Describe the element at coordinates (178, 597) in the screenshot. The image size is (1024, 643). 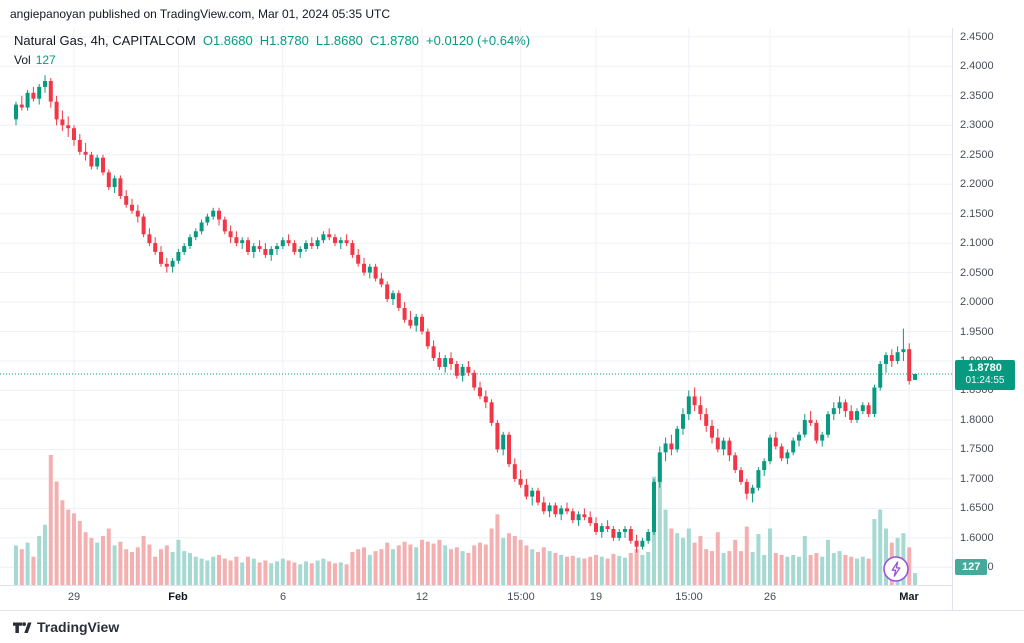
I see `time-axis-label: Feb` at that location.